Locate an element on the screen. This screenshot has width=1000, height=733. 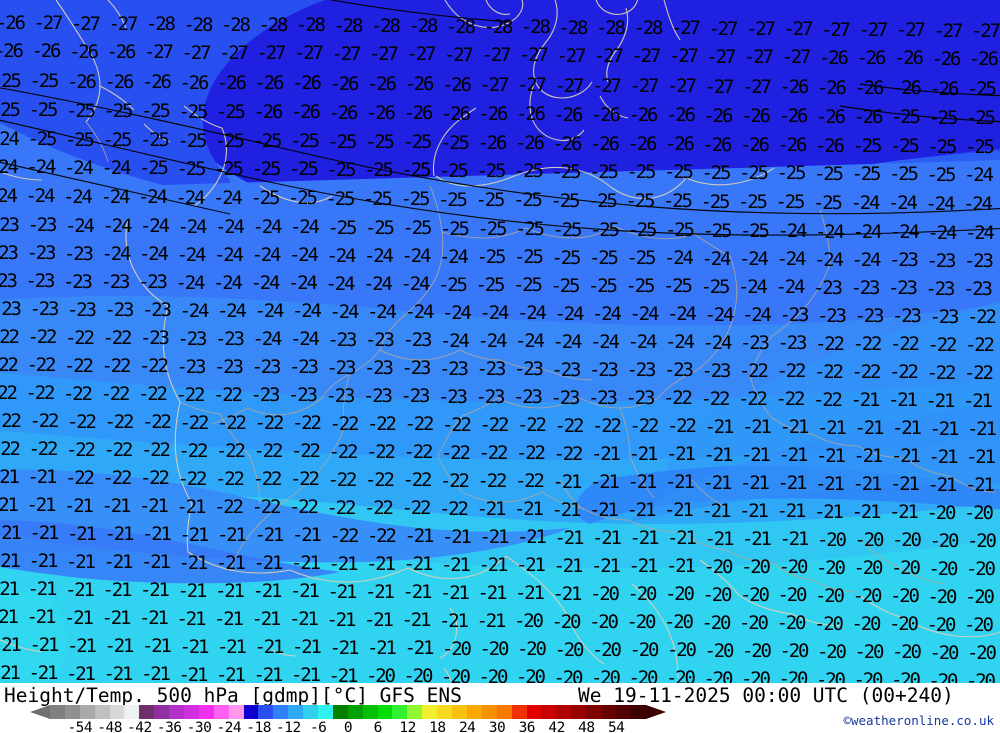
colorbar-tick-label: -6 is located at coordinates (318, 726).